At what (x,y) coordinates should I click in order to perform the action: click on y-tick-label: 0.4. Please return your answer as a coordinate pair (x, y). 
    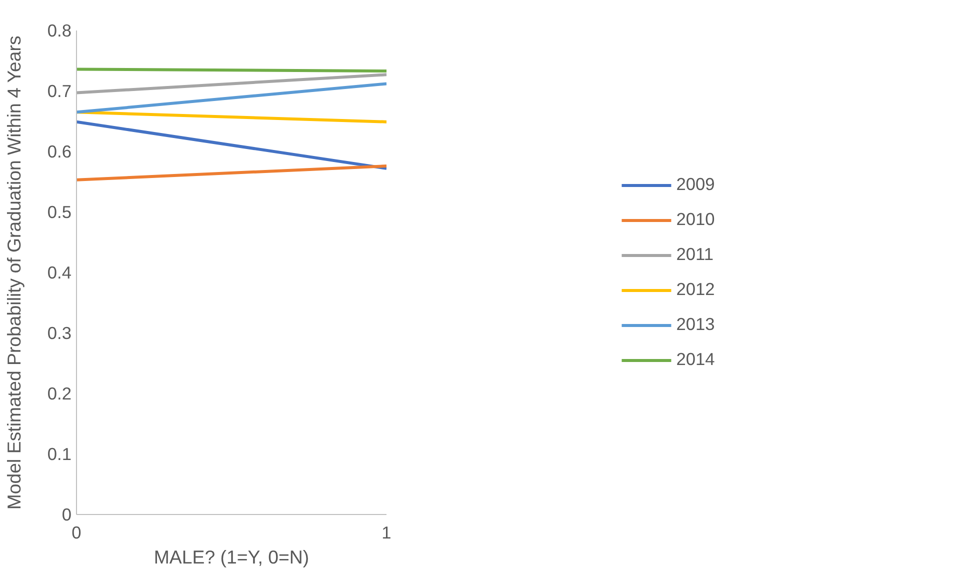
    Looking at the image, I should click on (59, 272).